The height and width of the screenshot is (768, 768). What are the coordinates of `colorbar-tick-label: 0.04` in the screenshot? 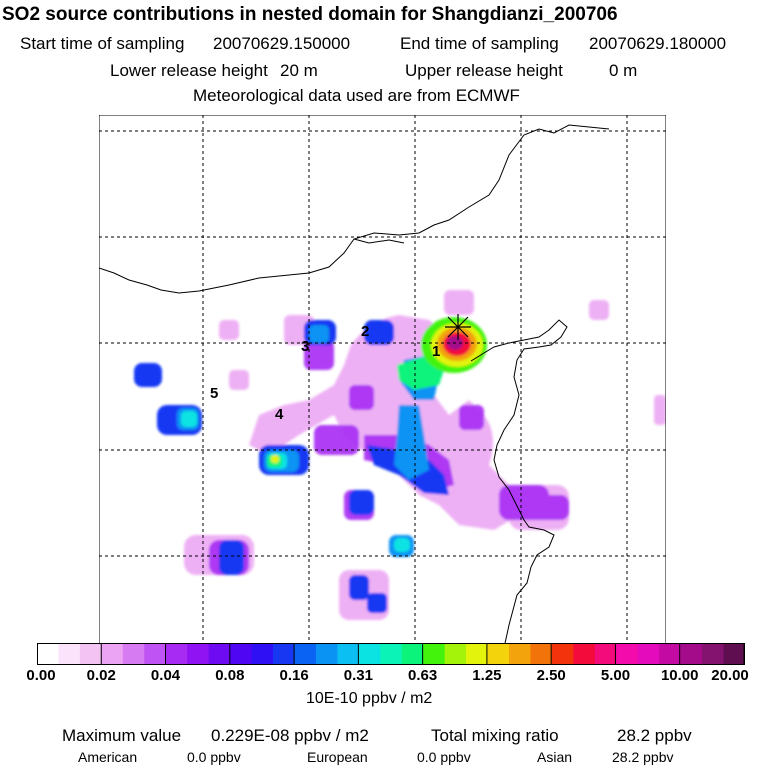 It's located at (165, 675).